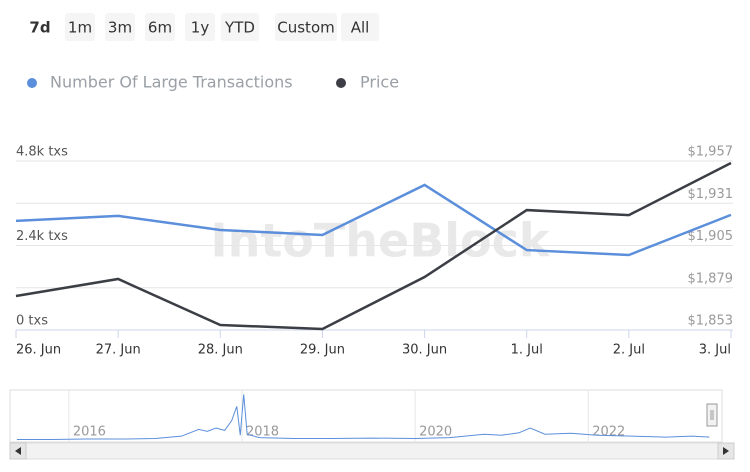  What do you see at coordinates (372, 451) in the screenshot?
I see `scrollbar-track` at bounding box center [372, 451].